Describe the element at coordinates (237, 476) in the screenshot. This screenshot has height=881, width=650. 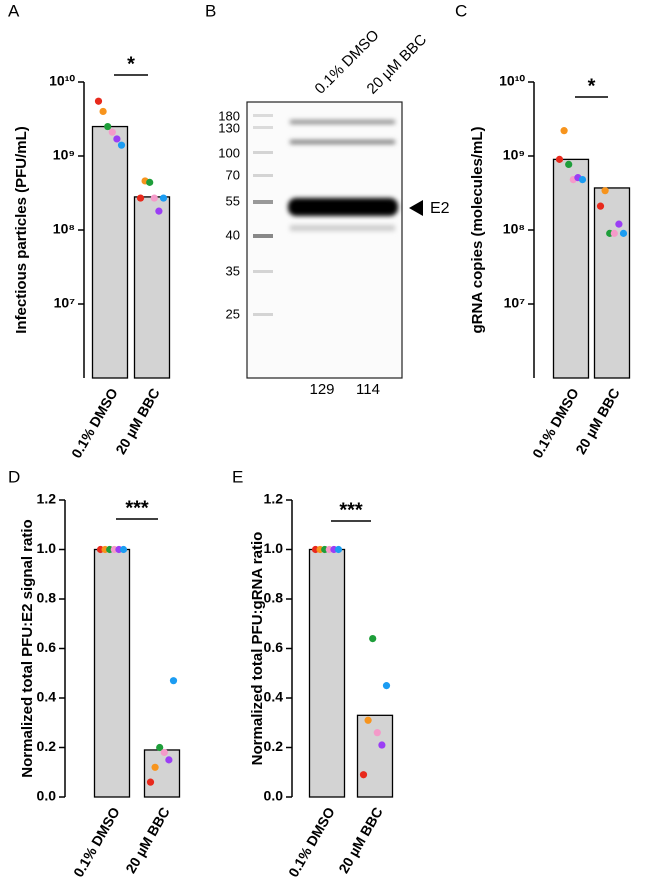
I see `panel-letter: E` at that location.